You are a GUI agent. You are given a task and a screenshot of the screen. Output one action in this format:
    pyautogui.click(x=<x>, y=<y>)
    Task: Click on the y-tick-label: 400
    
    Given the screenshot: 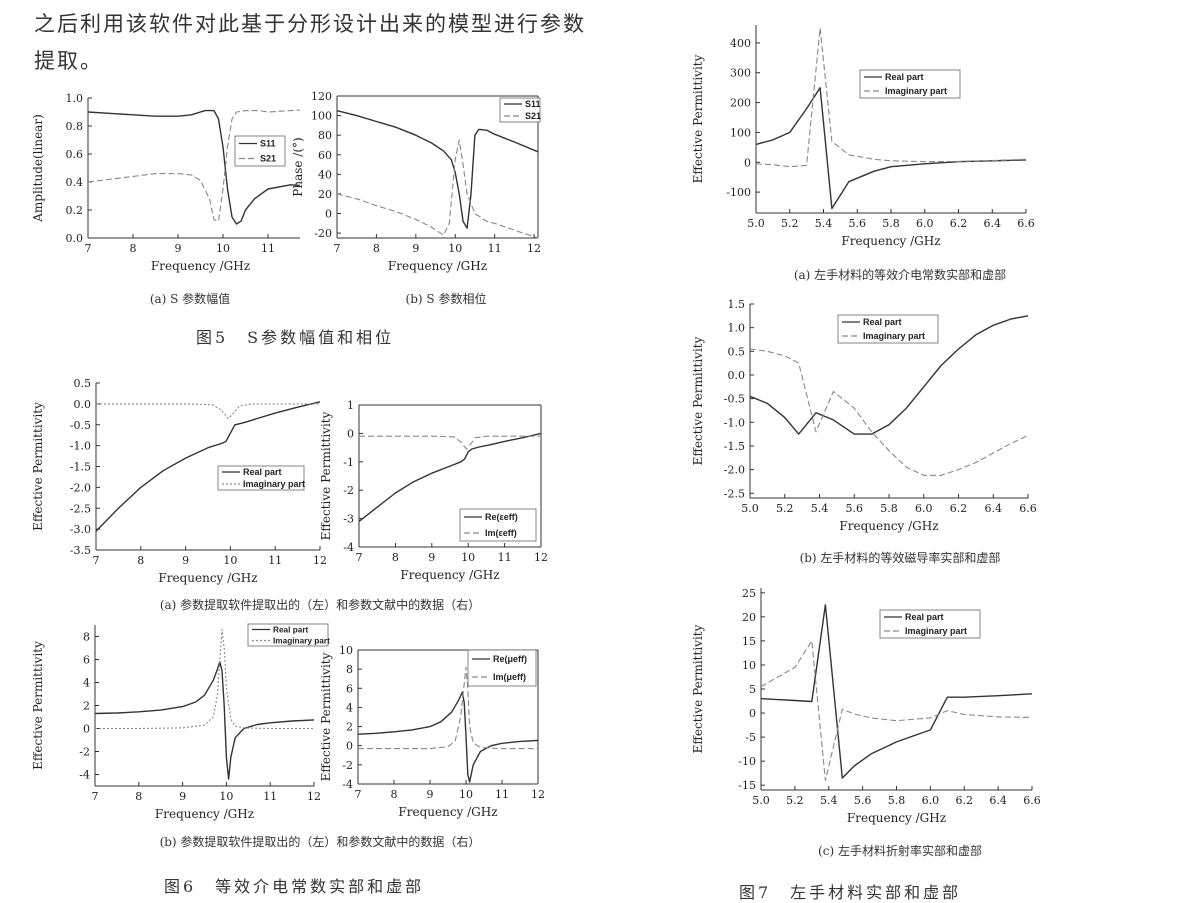 What is the action you would take?
    pyautogui.click(x=740, y=43)
    